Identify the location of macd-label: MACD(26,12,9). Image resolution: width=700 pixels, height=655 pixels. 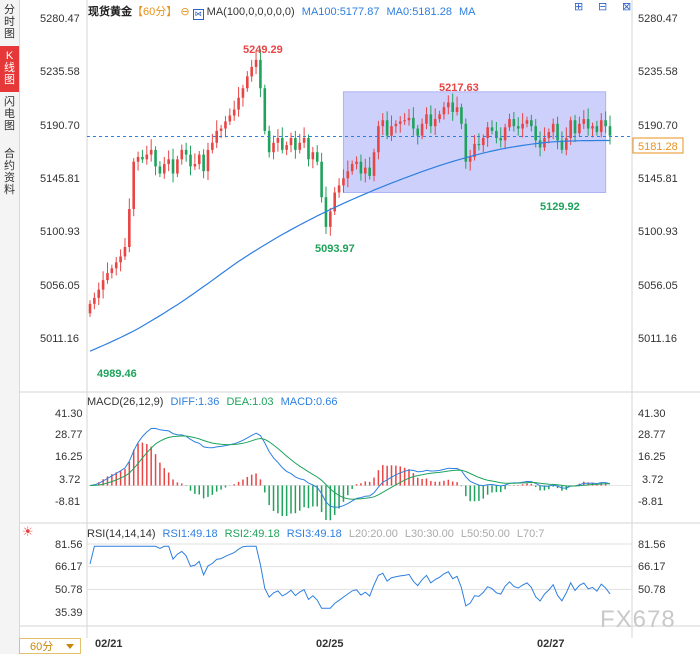
(125, 402).